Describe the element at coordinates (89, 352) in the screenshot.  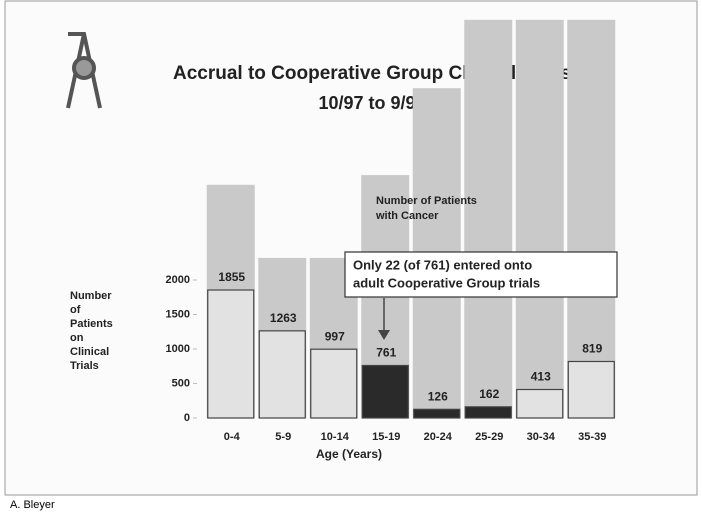
I see `y-axis-title: Clinical` at that location.